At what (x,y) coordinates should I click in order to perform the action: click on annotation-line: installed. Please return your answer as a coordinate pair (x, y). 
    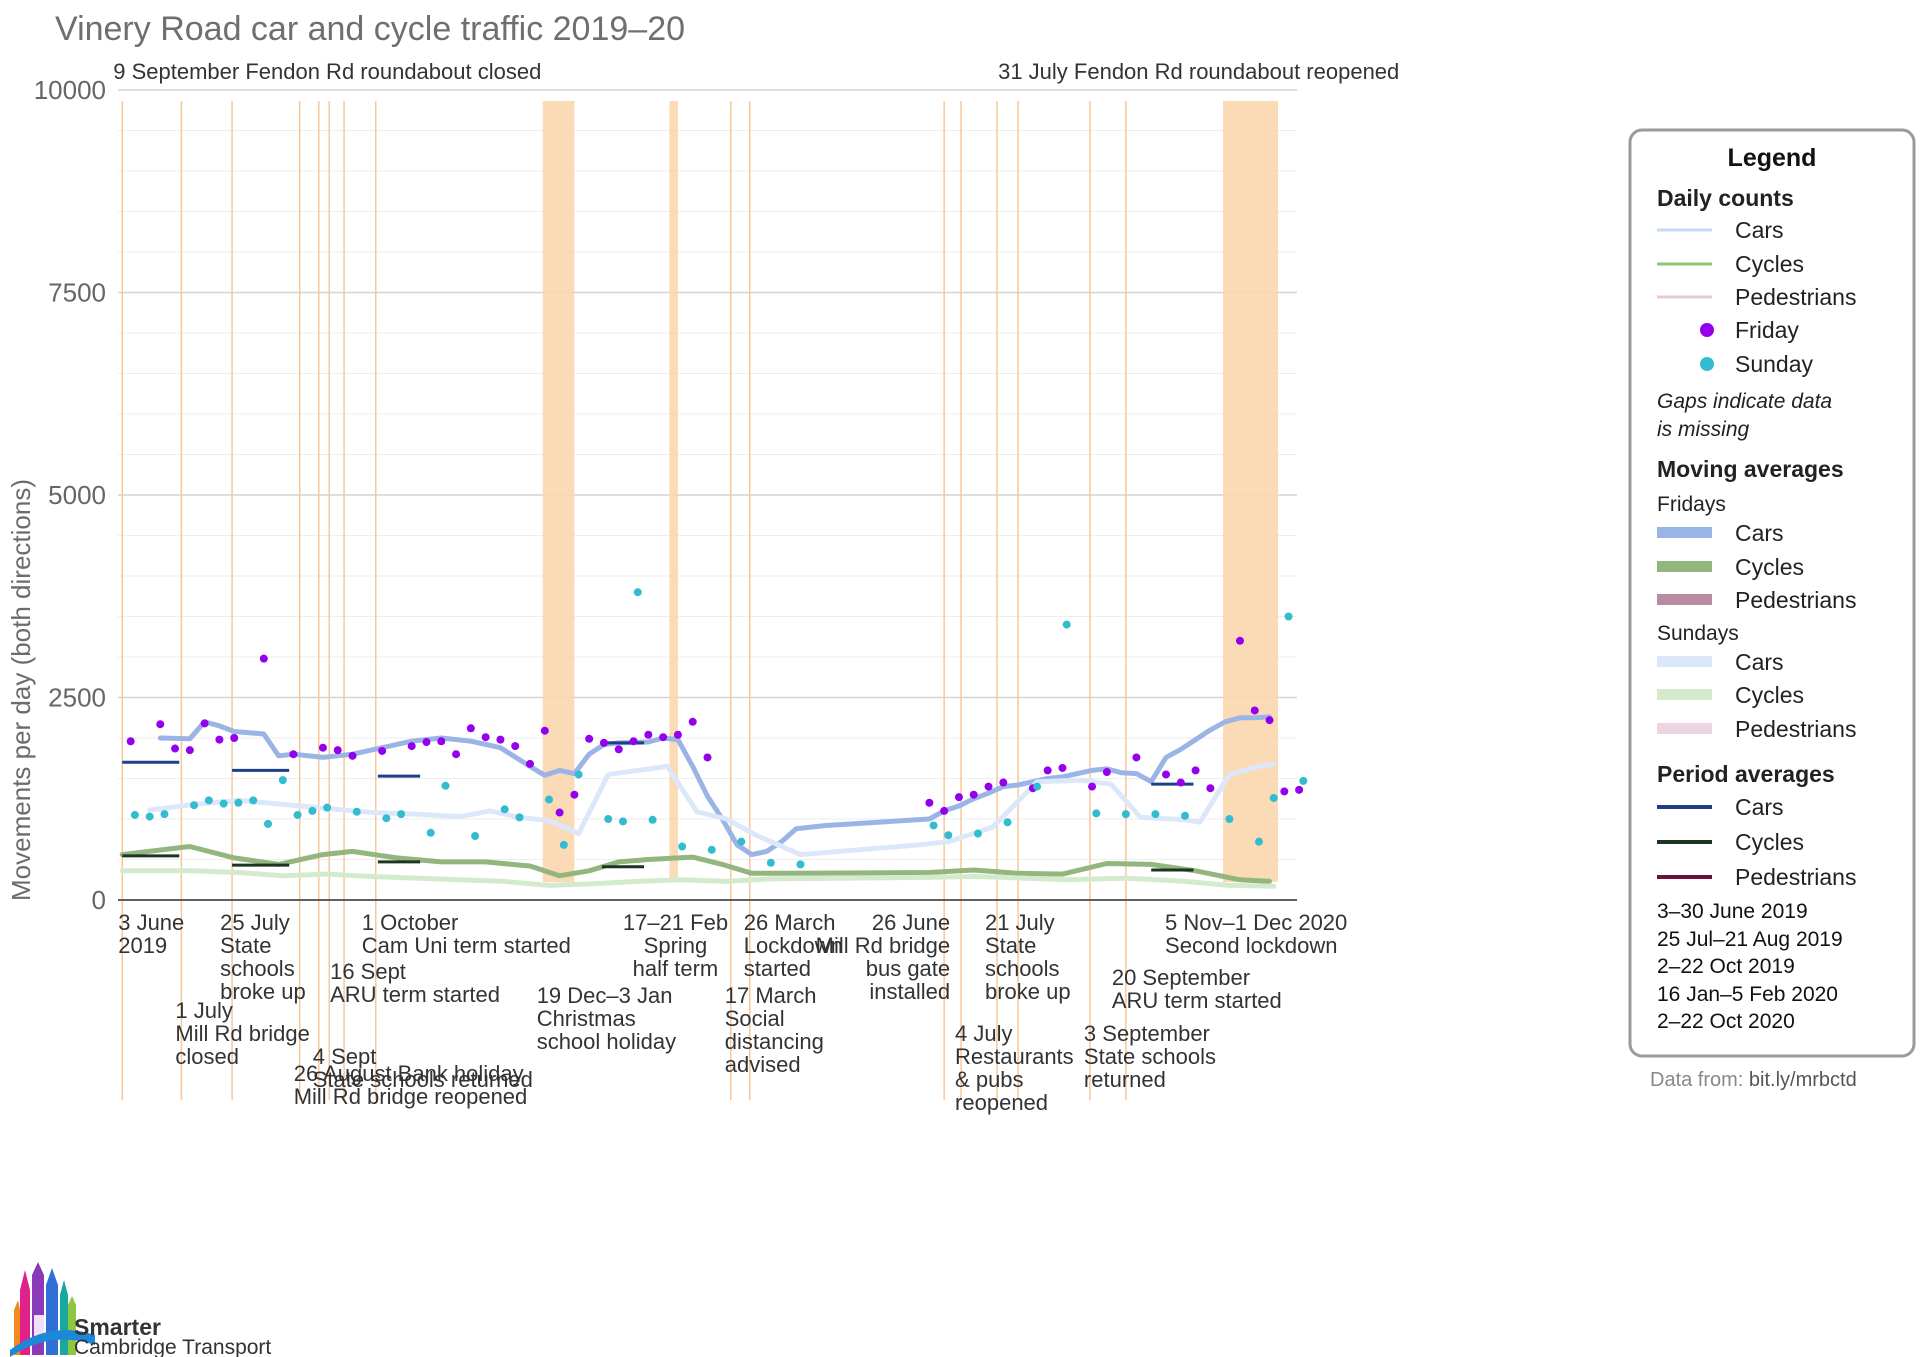
    Looking at the image, I should click on (909, 991).